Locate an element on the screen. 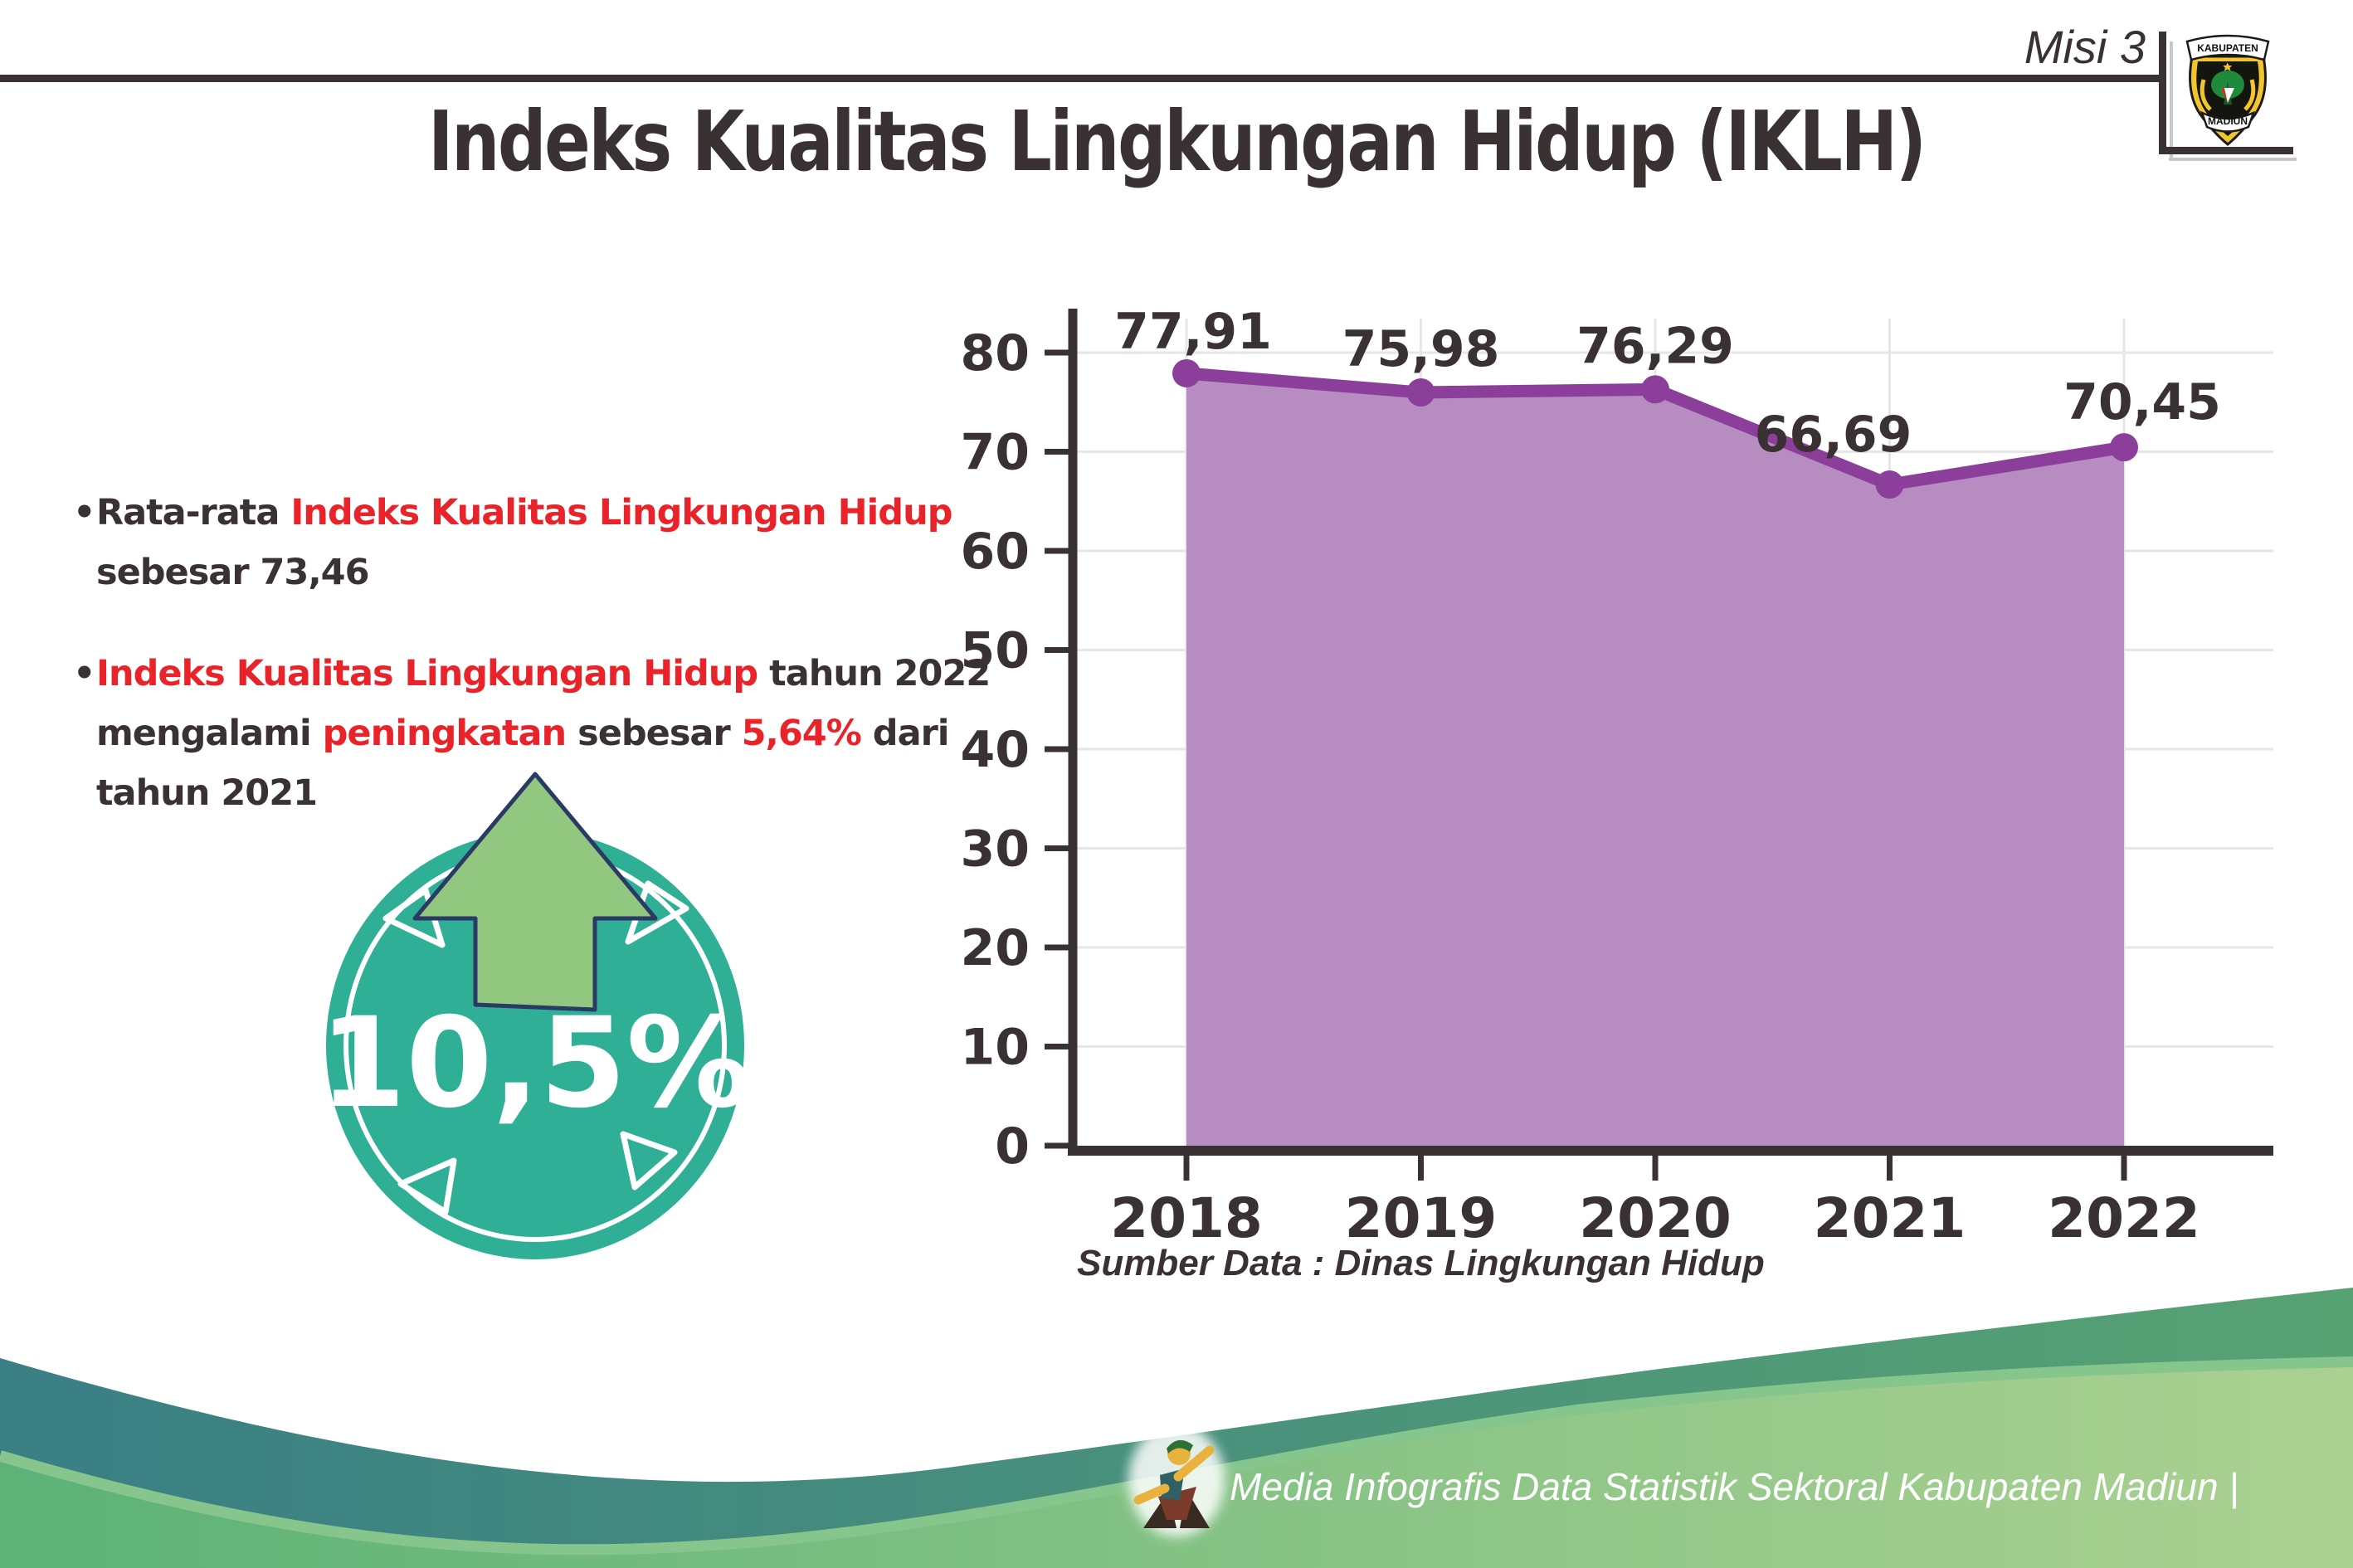 This screenshot has height=1568, width=2353. x-tick-label: 2022 is located at coordinates (2124, 1218).